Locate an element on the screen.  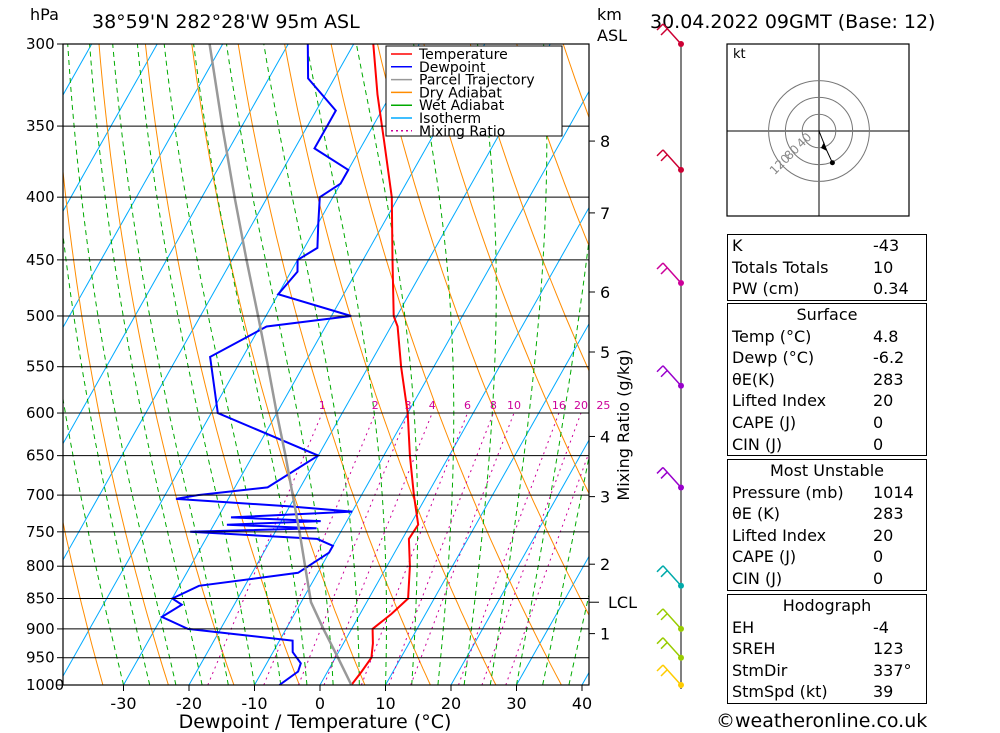
surface-temp-row: Temp (°C) 4.8 is located at coordinates (827, 337).